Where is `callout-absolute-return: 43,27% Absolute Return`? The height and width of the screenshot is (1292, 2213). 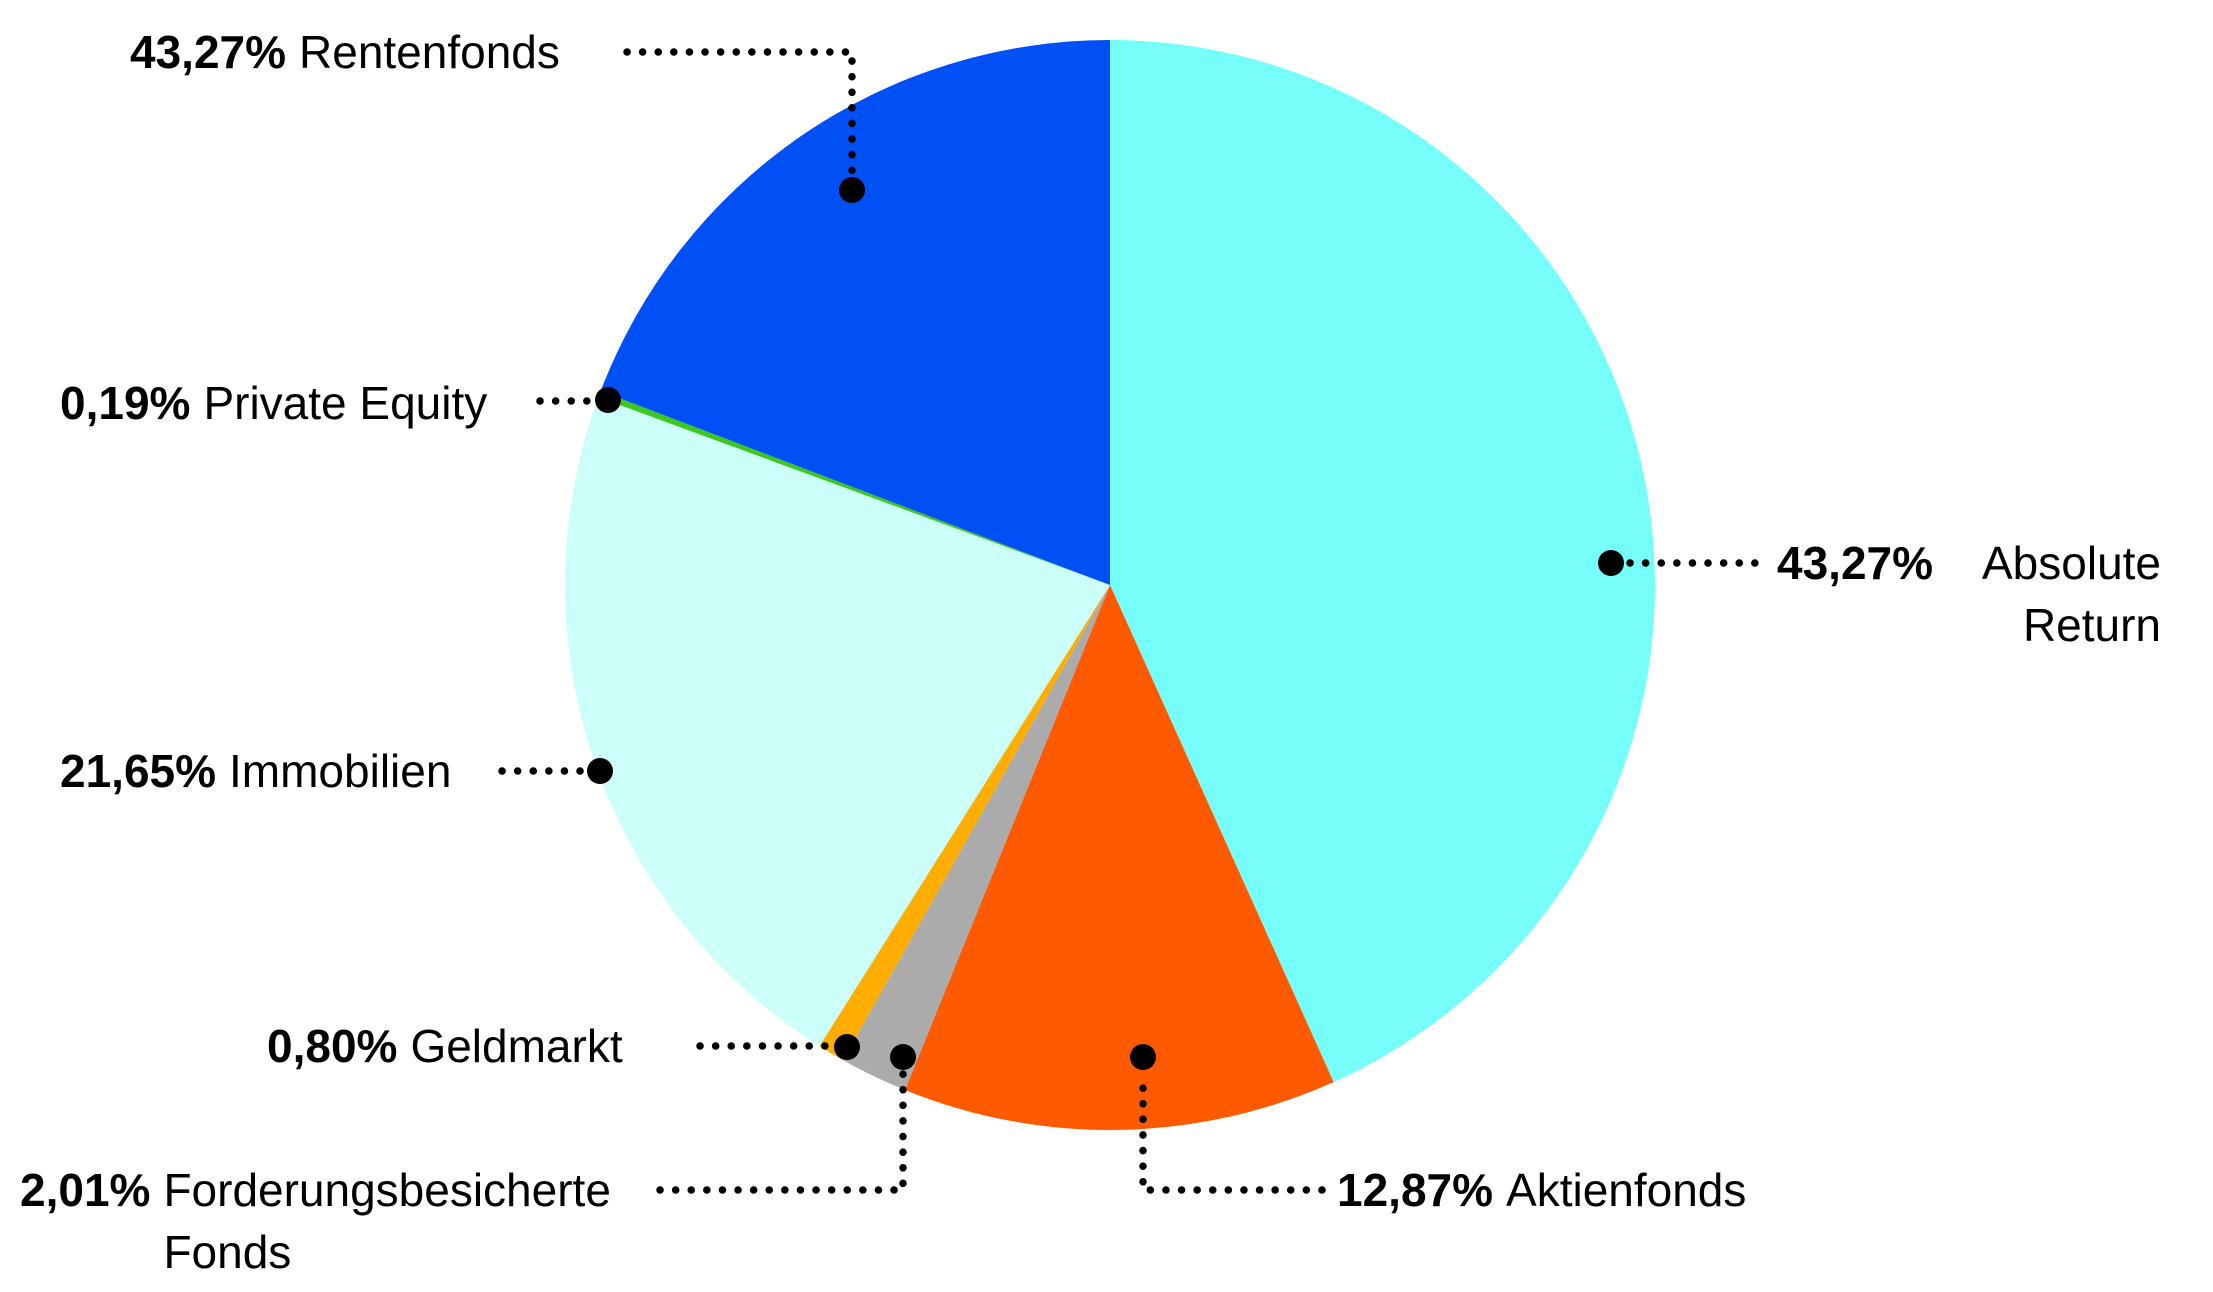
callout-absolute-return: 43,27% Absolute Return is located at coordinates (1969, 594).